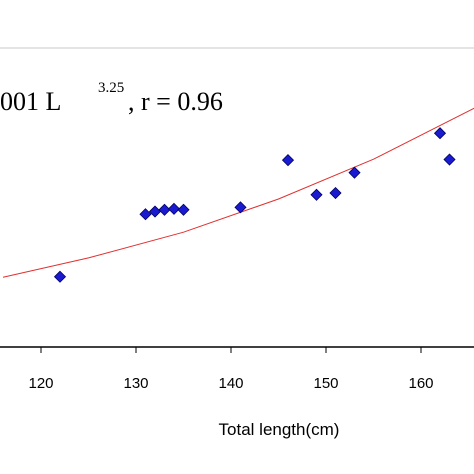 This screenshot has width=474, height=474. What do you see at coordinates (231, 369) in the screenshot?
I see `x-axis-ticks: 120 130 140 150 160` at bounding box center [231, 369].